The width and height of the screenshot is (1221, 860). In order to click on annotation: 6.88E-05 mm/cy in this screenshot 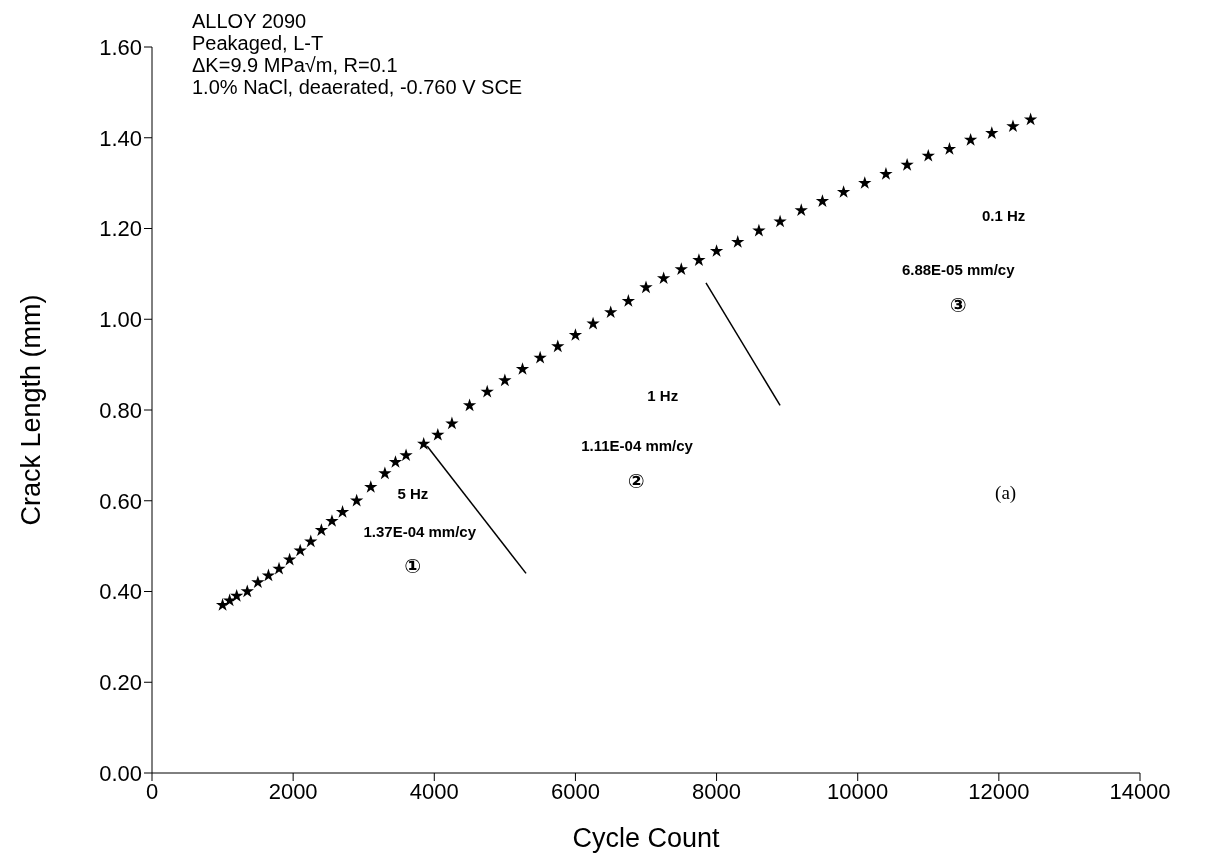, I will do `click(958, 269)`.